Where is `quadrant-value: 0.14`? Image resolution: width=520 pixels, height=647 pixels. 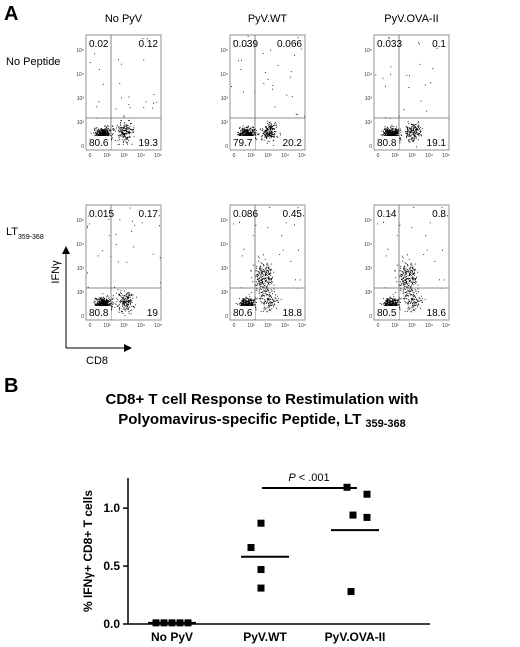 quadrant-value: 0.14 is located at coordinates (387, 214).